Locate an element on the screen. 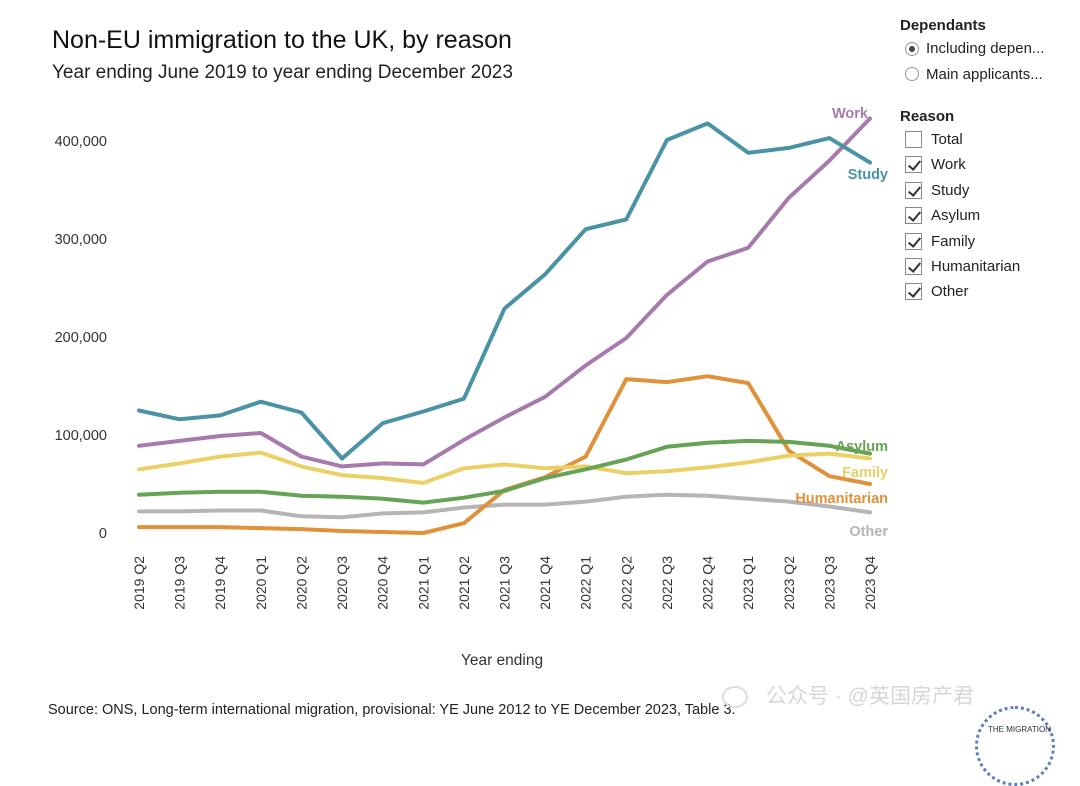  x-tick-label: 2019 Q4 is located at coordinates (220, 583).